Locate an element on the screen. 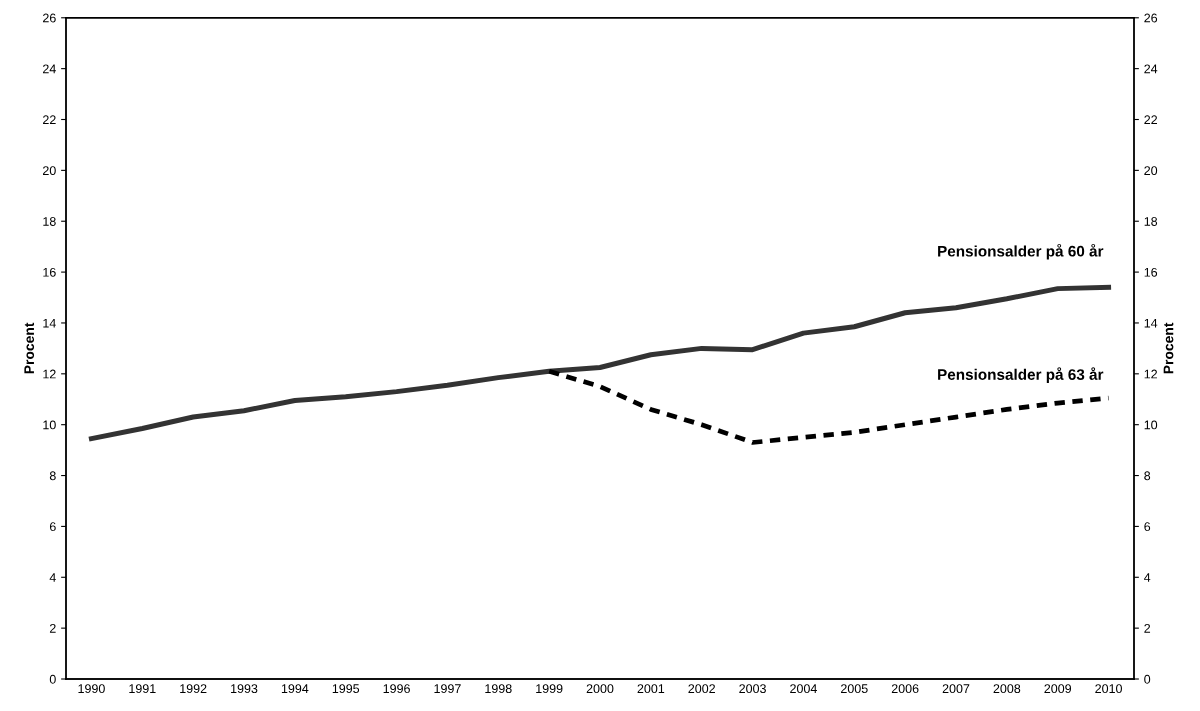 Image resolution: width=1200 pixels, height=711 pixels. y-tick-label: 0 is located at coordinates (52, 679).